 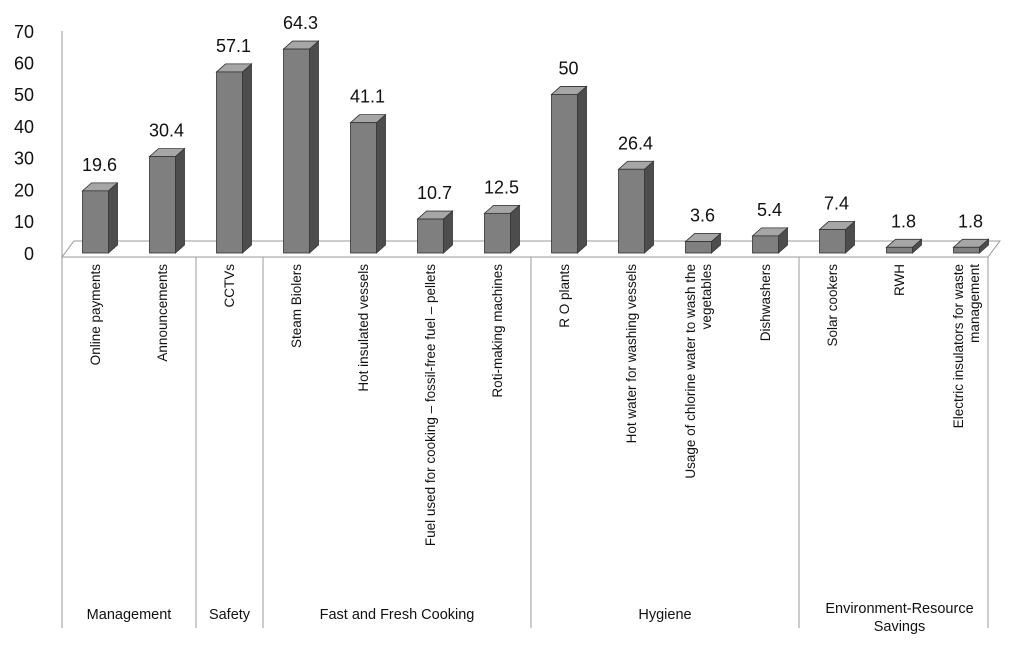 What do you see at coordinates (765, 303) in the screenshot?
I see `x-tick-label: Dishwashers` at bounding box center [765, 303].